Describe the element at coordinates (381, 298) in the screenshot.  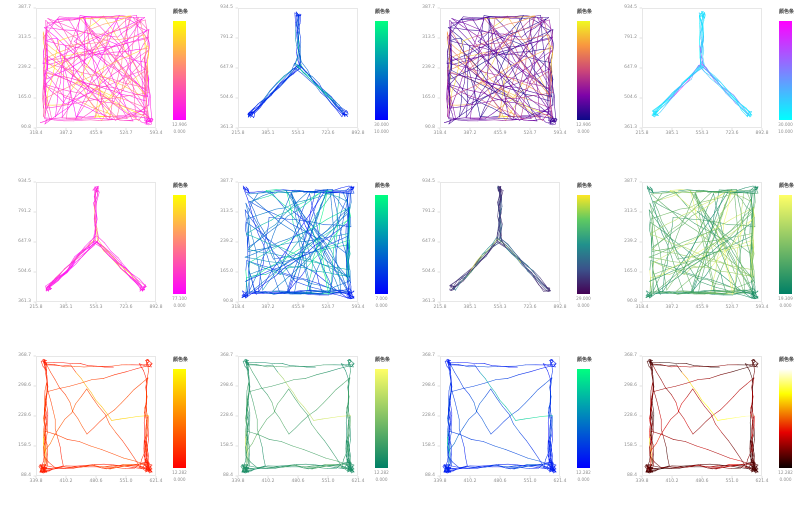
I see `colorbar-max-label: 7.000` at that location.